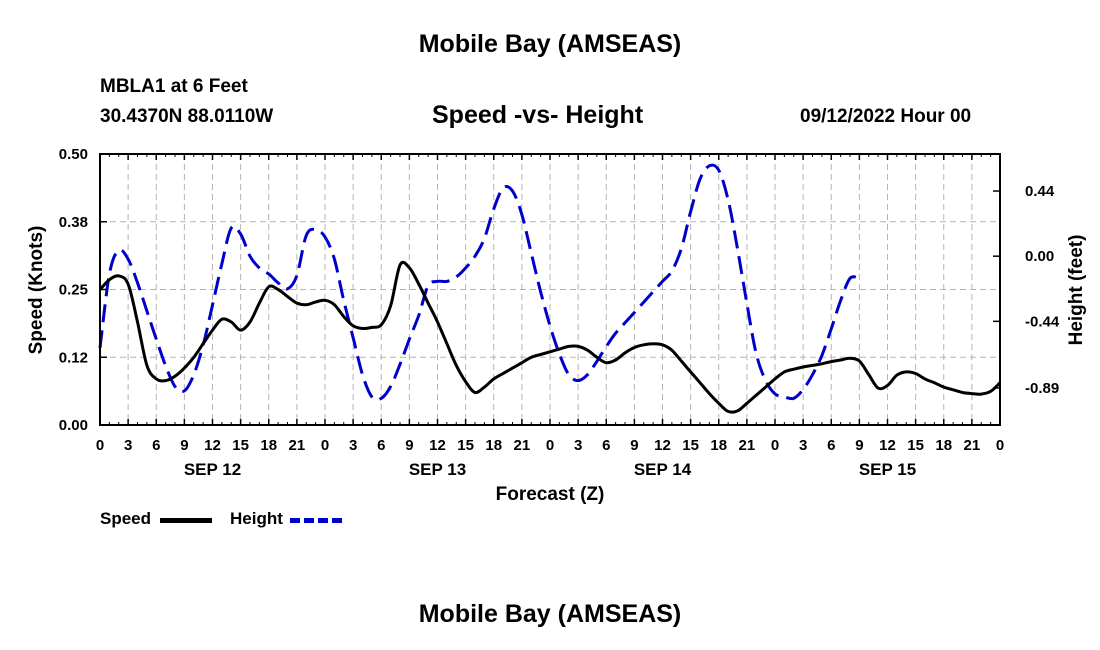 The width and height of the screenshot is (1100, 650). Describe the element at coordinates (73, 290) in the screenshot. I see `y-tick-label-left: 0.25` at that location.